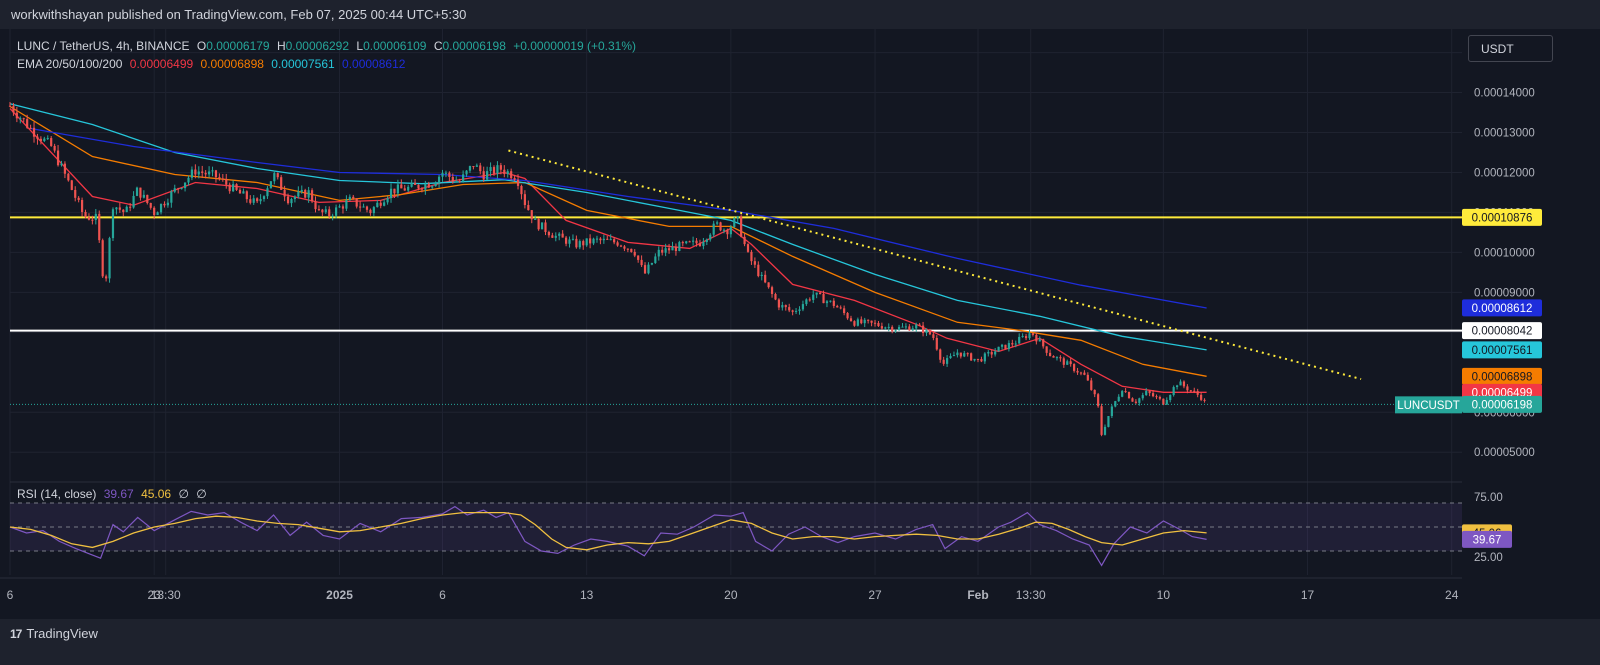 This screenshot has height=665, width=1600. Describe the element at coordinates (1504, 293) in the screenshot. I see `price-tick-label: 0.00009000` at that location.